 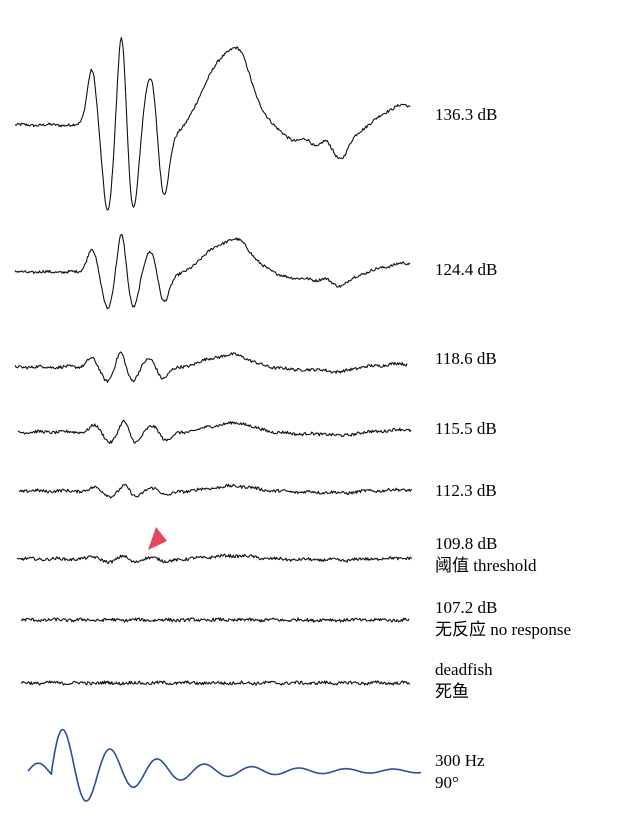 I want to click on trace-label-line: 112.3 dB, so click(x=466, y=490).